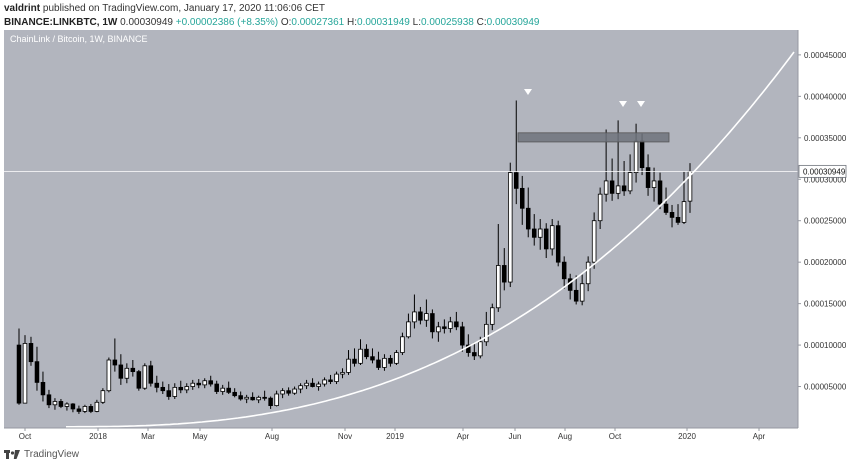 Image resolution: width=850 pixels, height=466 pixels. What do you see at coordinates (146, 22) in the screenshot?
I see `last-price: 0.00030949` at bounding box center [146, 22].